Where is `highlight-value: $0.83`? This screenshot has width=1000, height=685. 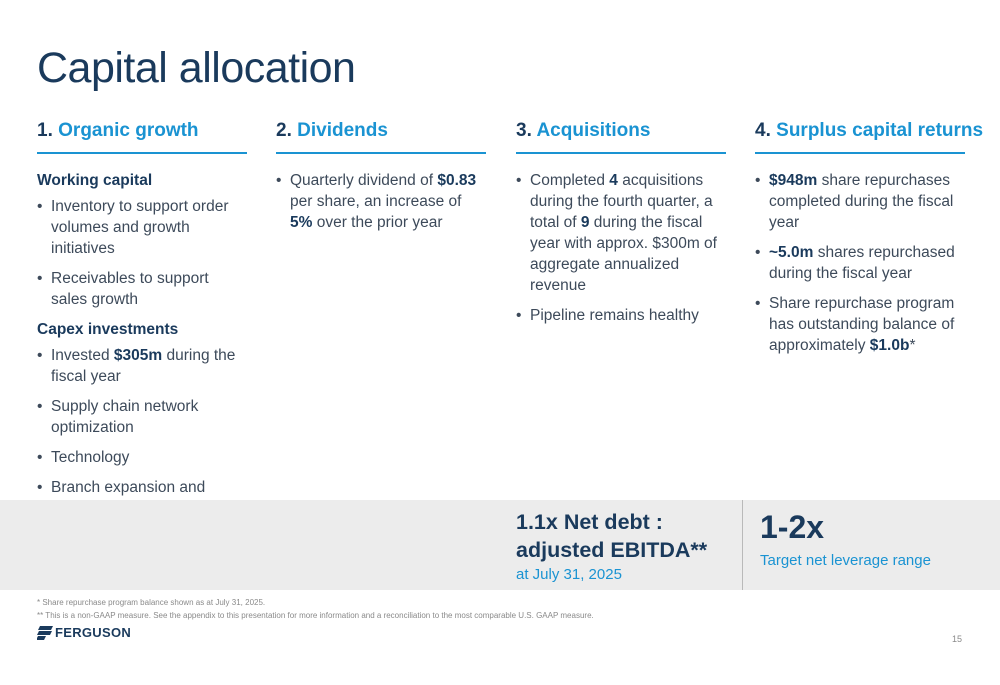 highlight-value: $0.83 is located at coordinates (457, 180).